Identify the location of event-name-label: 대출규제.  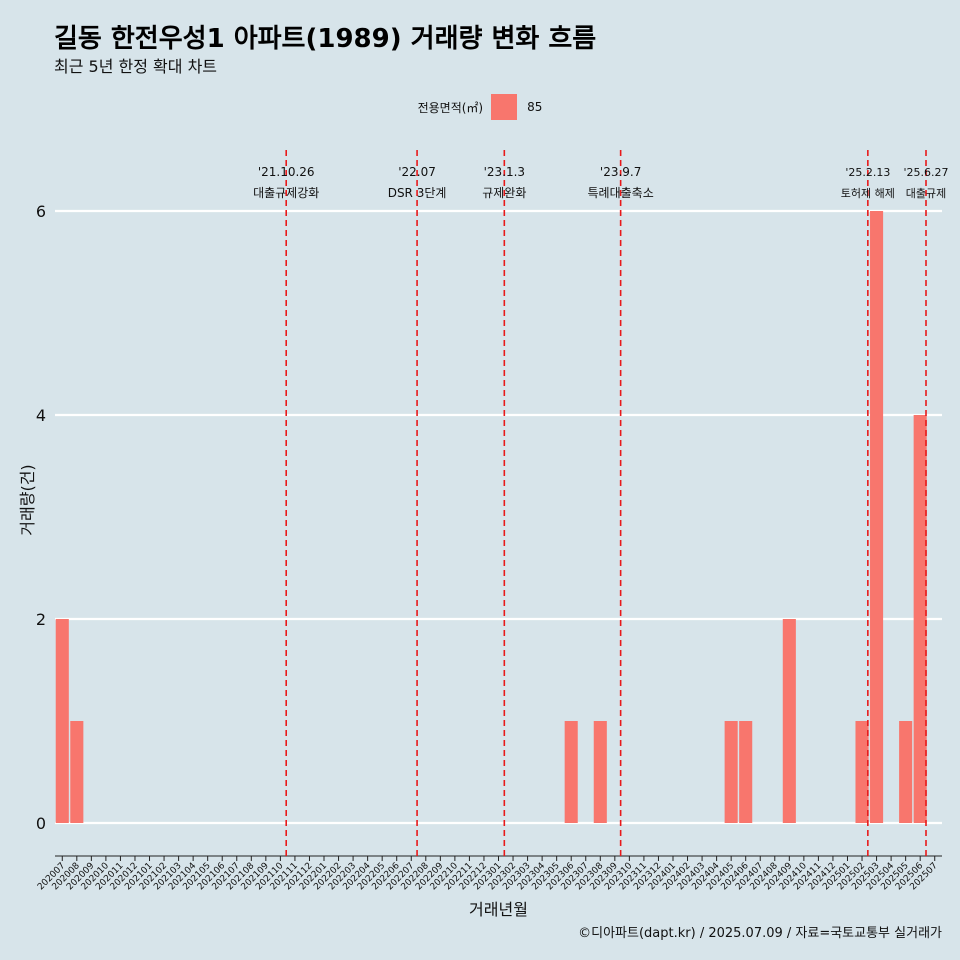
(926, 193).